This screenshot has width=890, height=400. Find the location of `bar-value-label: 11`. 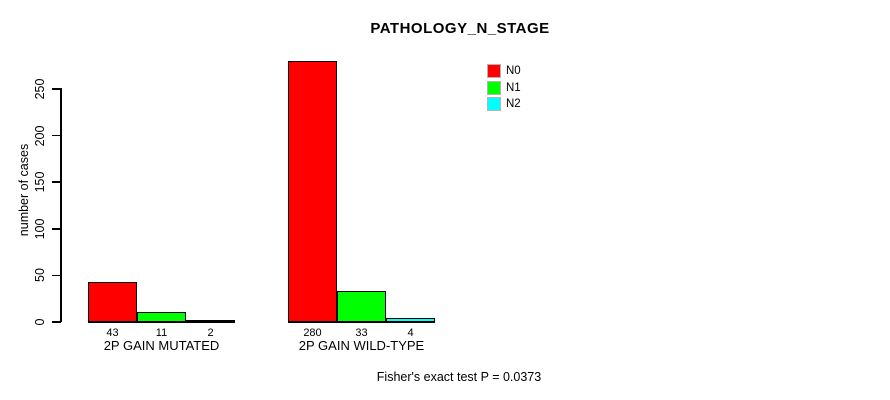

bar-value-label: 11 is located at coordinates (161, 333).